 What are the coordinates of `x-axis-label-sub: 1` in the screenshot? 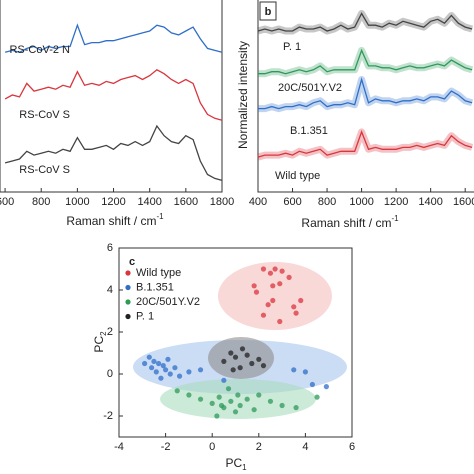 It's located at (244, 467).